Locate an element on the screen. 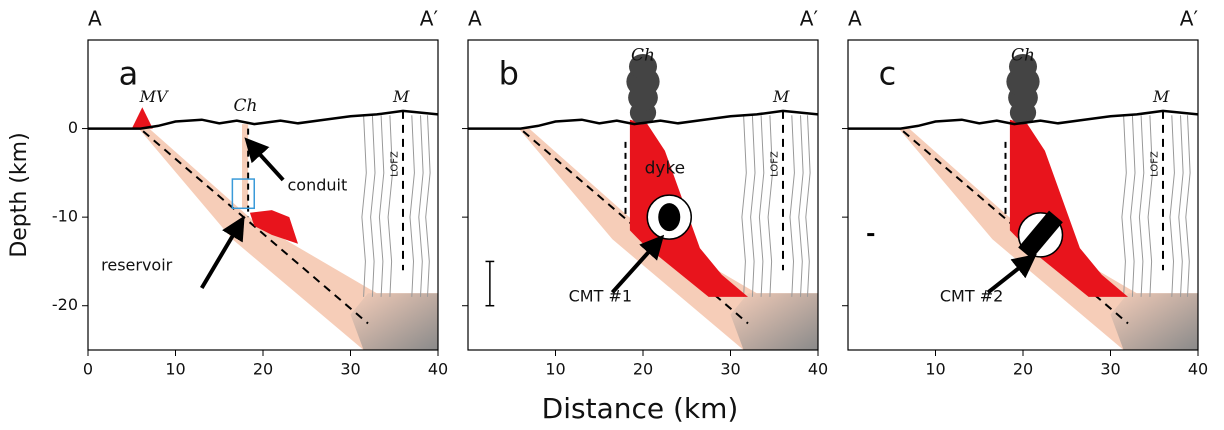 The width and height of the screenshot is (1224, 430). conduit-label: conduit is located at coordinates (318, 185).